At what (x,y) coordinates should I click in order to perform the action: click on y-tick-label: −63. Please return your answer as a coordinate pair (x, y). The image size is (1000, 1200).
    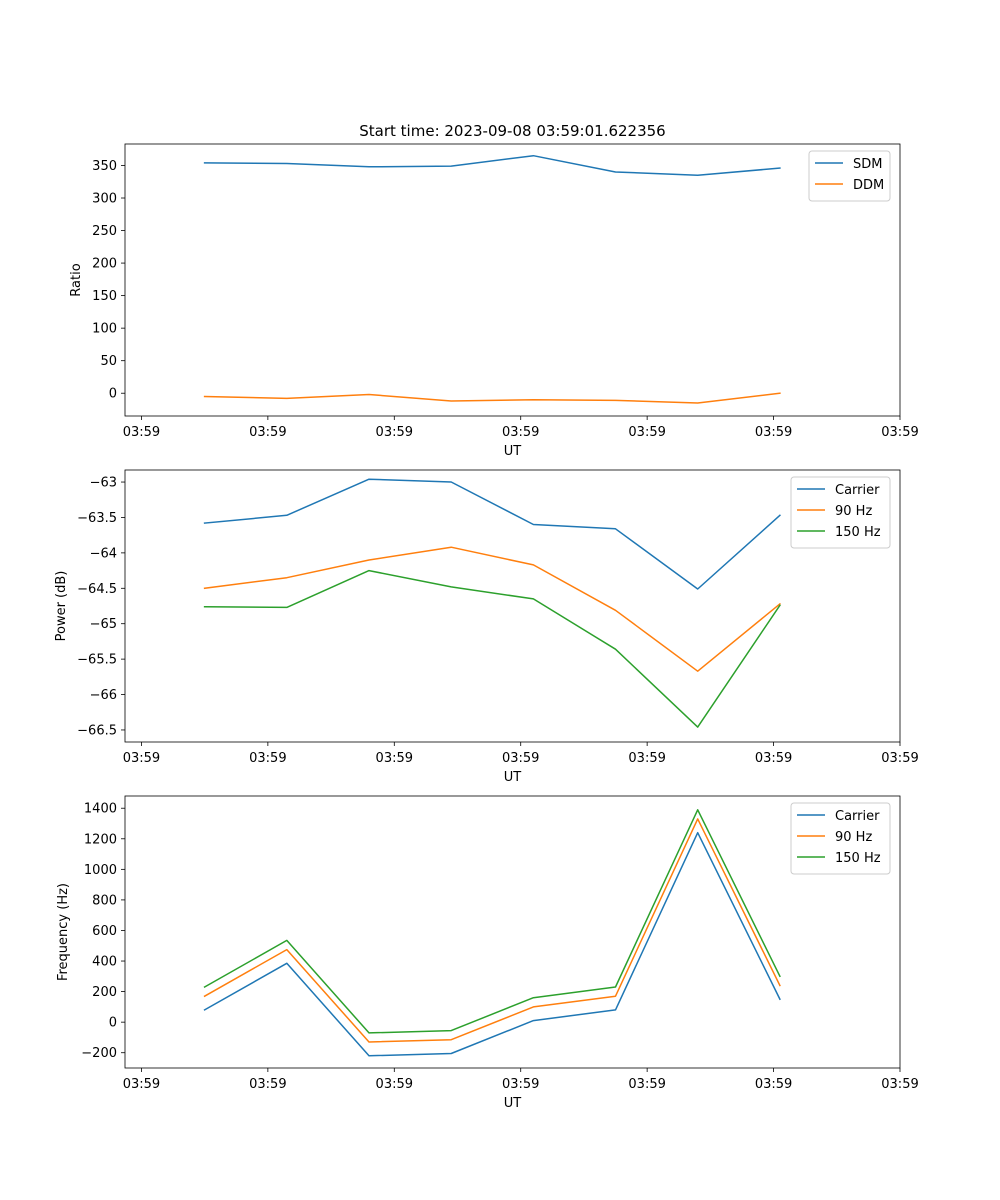
    Looking at the image, I should click on (103, 483).